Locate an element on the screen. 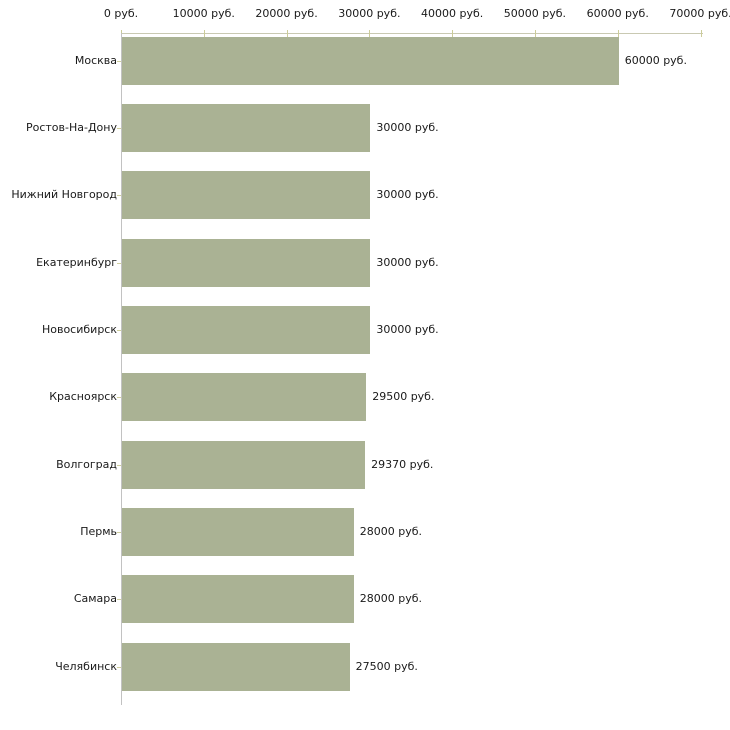 Image resolution: width=730 pixels, height=730 pixels. category-label: Челябинск is located at coordinates (86, 666).